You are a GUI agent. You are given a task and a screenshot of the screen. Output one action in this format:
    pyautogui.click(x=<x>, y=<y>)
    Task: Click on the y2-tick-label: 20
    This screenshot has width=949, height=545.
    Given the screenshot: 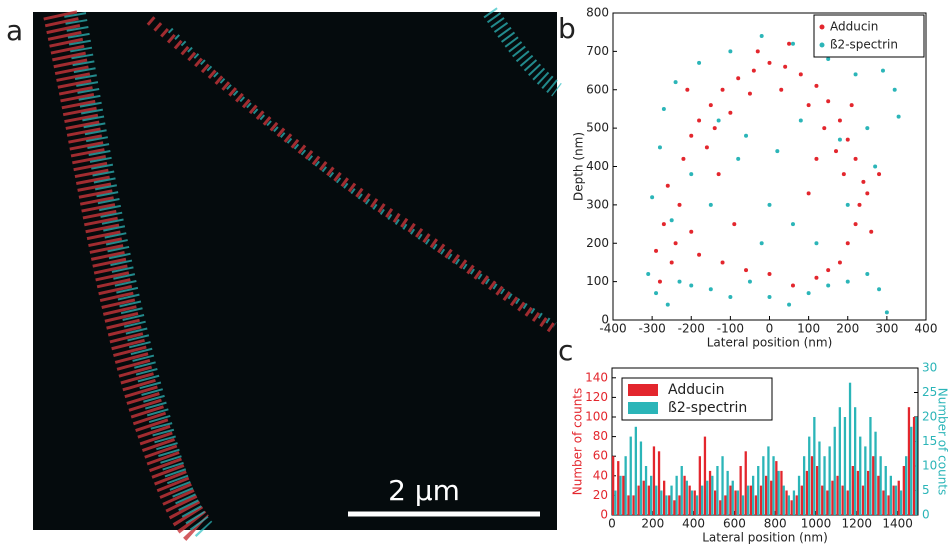 What is the action you would take?
    pyautogui.click(x=929, y=417)
    